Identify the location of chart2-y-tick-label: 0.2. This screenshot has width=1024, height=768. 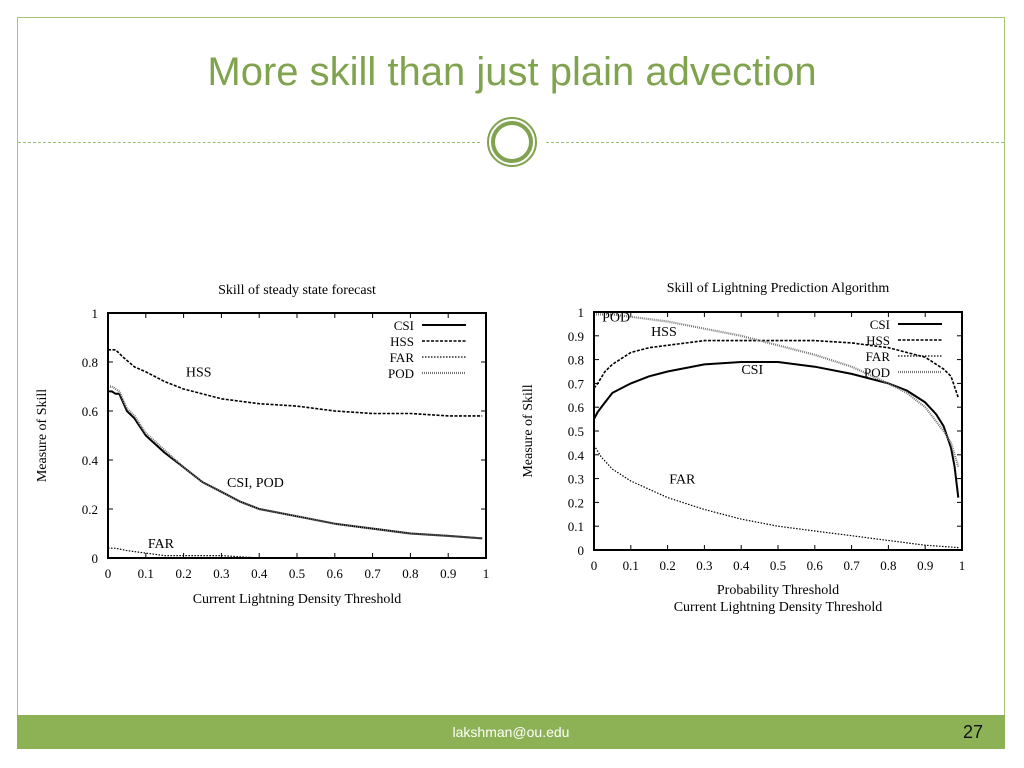
(576, 502).